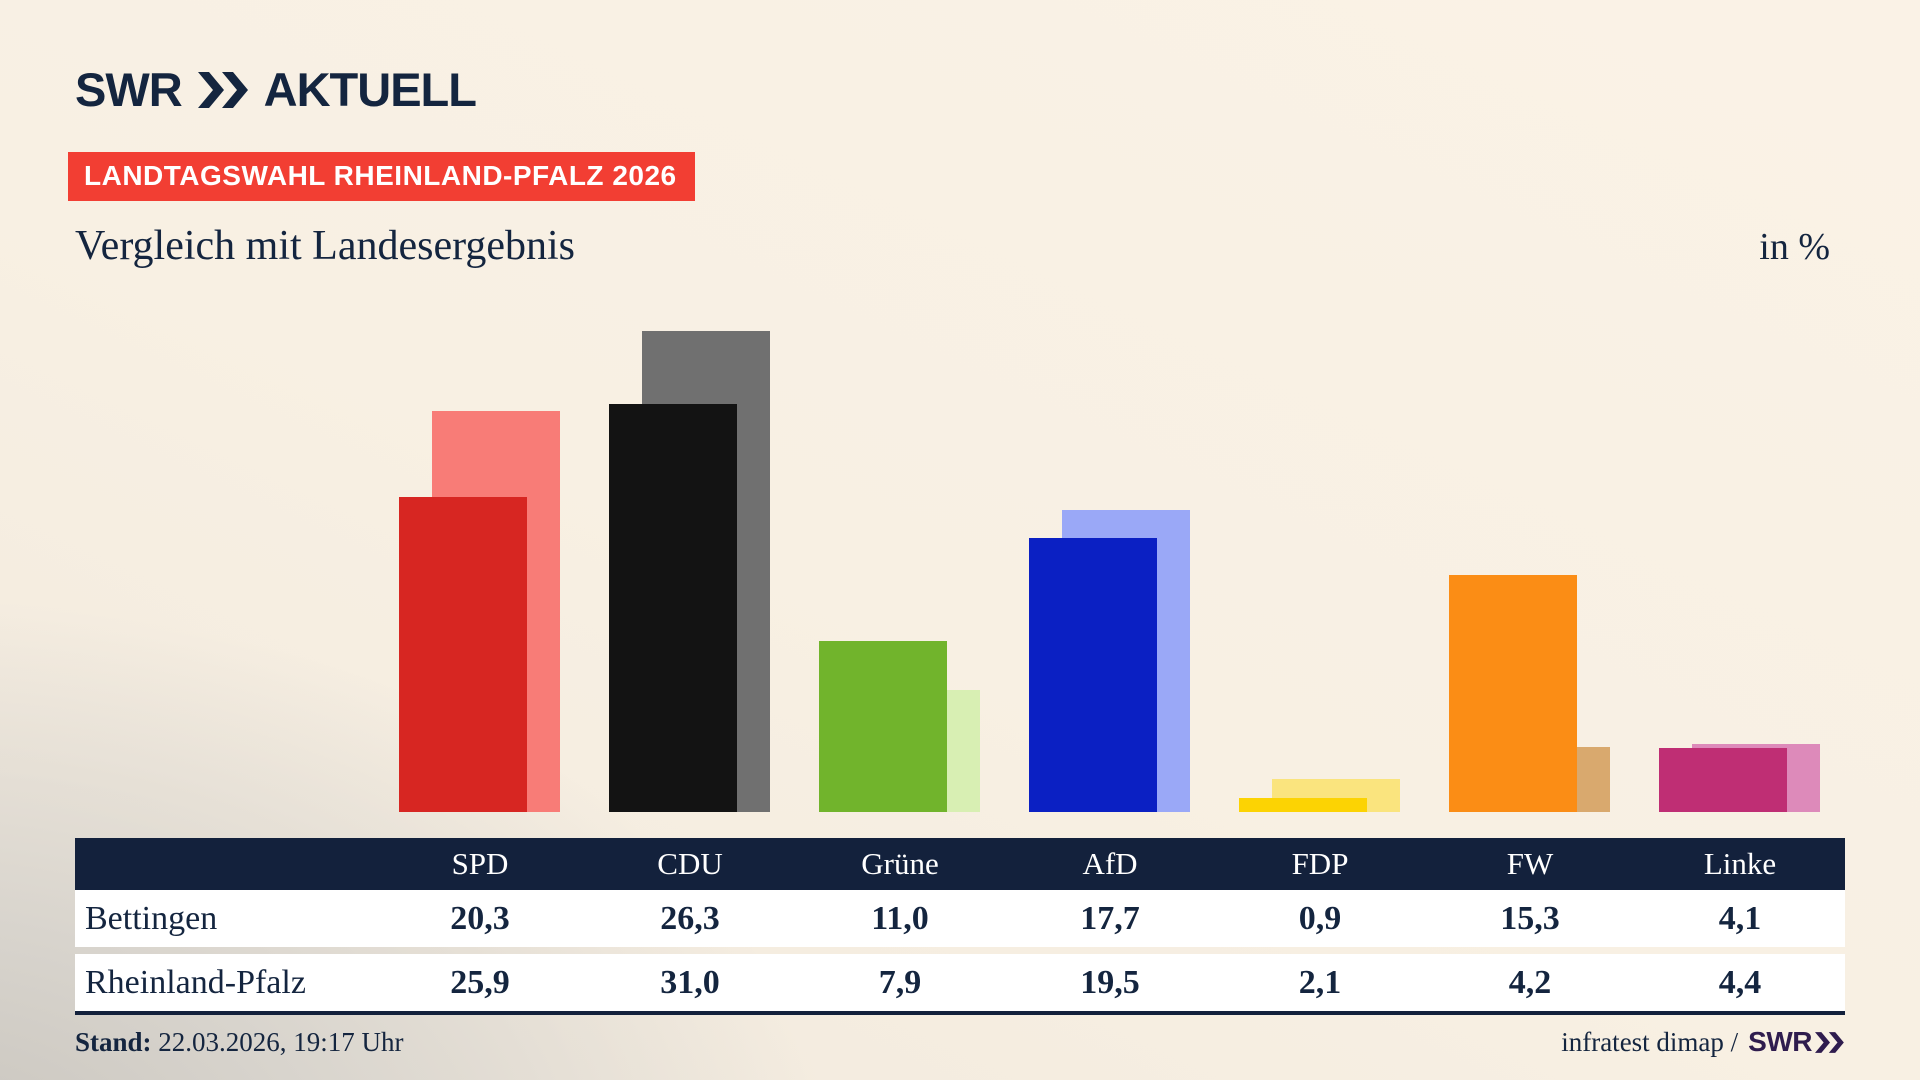 This screenshot has width=1920, height=1080. Describe the element at coordinates (151, 918) in the screenshot. I see `row-label-bettingen: Bettingen` at that location.